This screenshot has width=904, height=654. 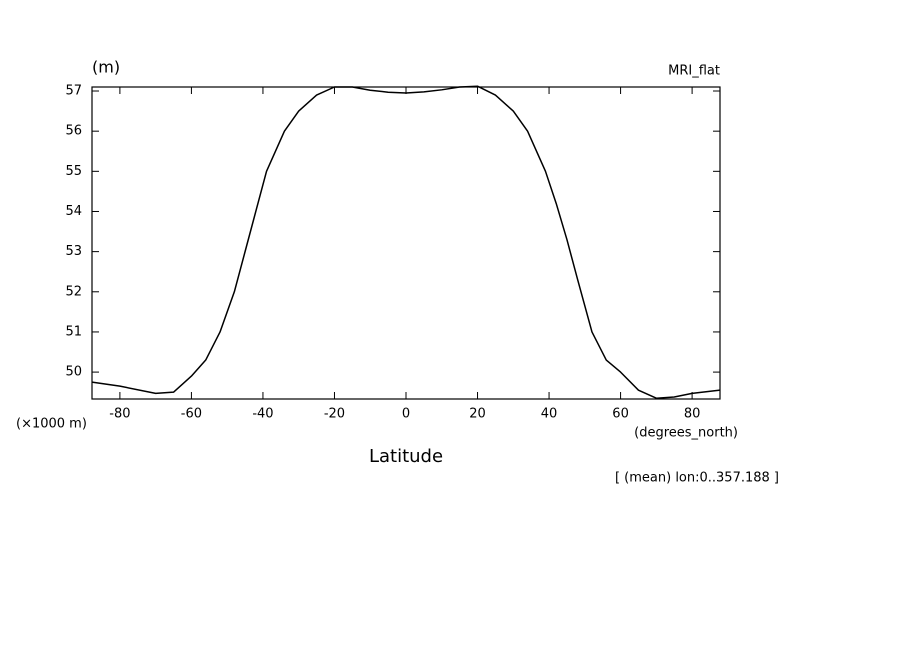 What do you see at coordinates (406, 414) in the screenshot?
I see `x-tick-label: 0` at bounding box center [406, 414].